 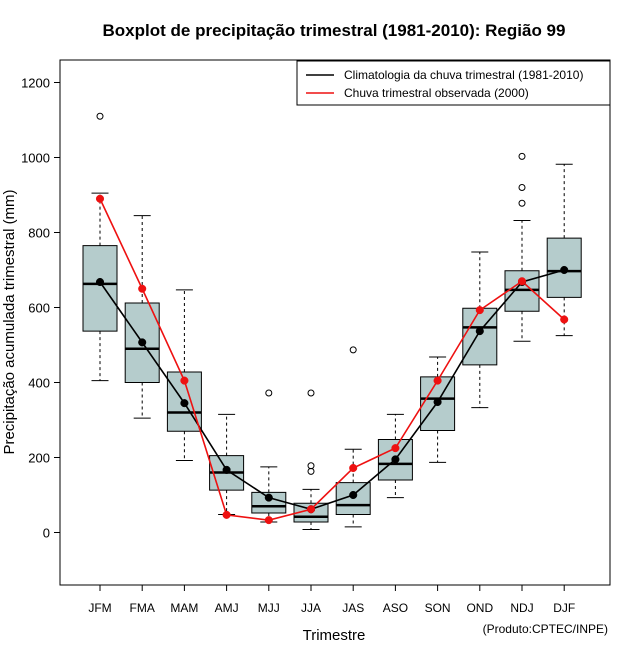 I want to click on x-tick-label: DJF, so click(x=564, y=608).